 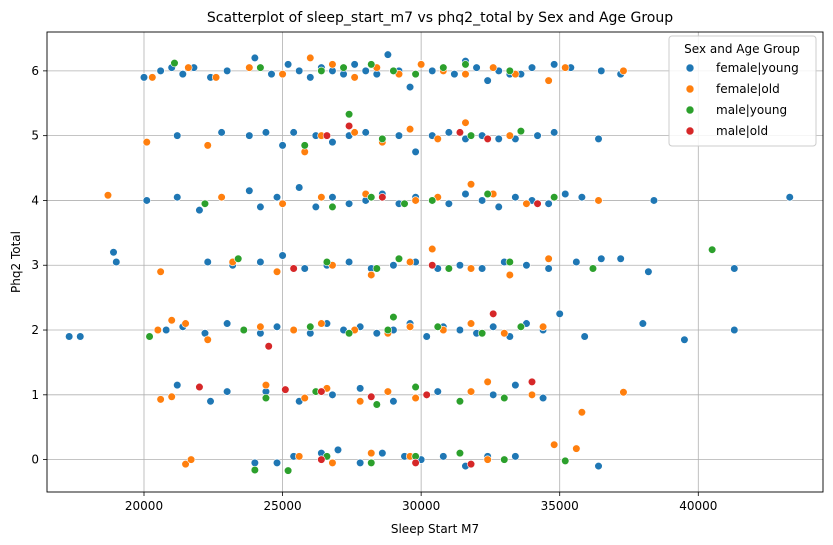 What do you see at coordinates (282, 506) in the screenshot?
I see `x-tick-label: 25000` at bounding box center [282, 506].